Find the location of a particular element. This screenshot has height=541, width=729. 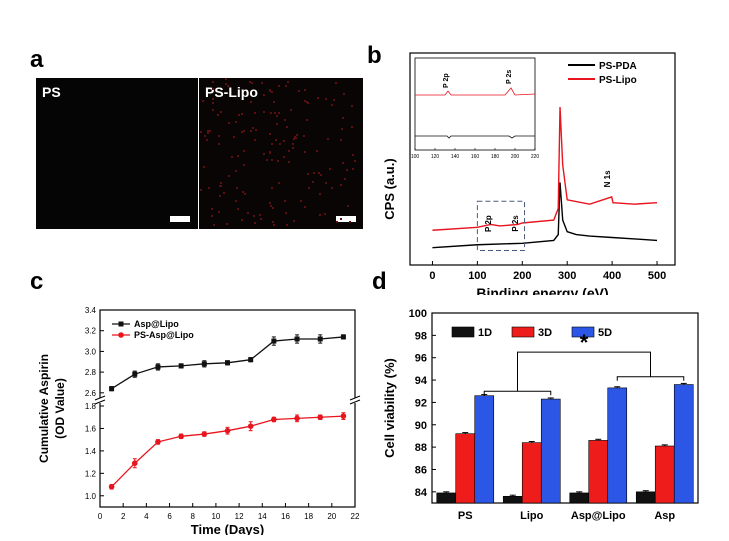

y-tick-label: 84 is located at coordinates (421, 493).